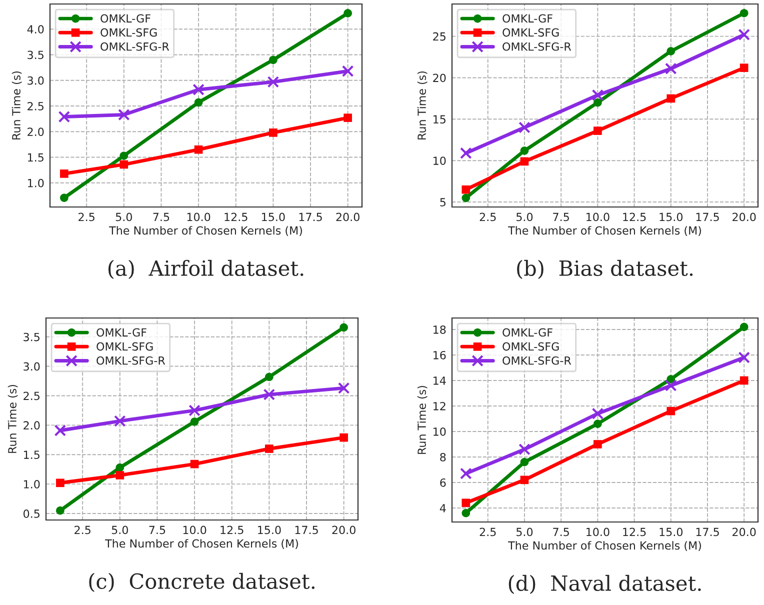 The height and width of the screenshot is (605, 764). Describe the element at coordinates (439, 78) in the screenshot. I see `y-tick-label: 20` at that location.